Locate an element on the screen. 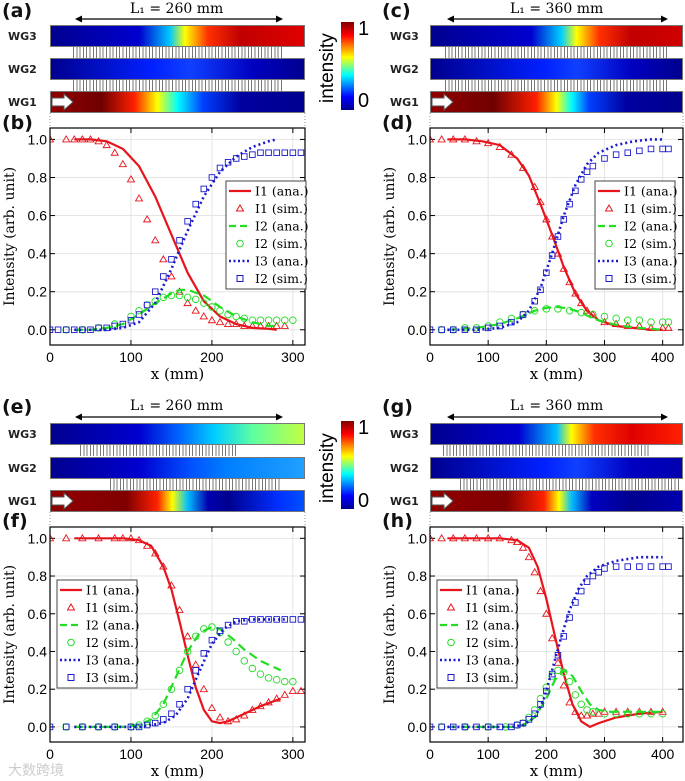 The height and width of the screenshot is (781, 685). x-tick-label: 400 is located at coordinates (663, 754).